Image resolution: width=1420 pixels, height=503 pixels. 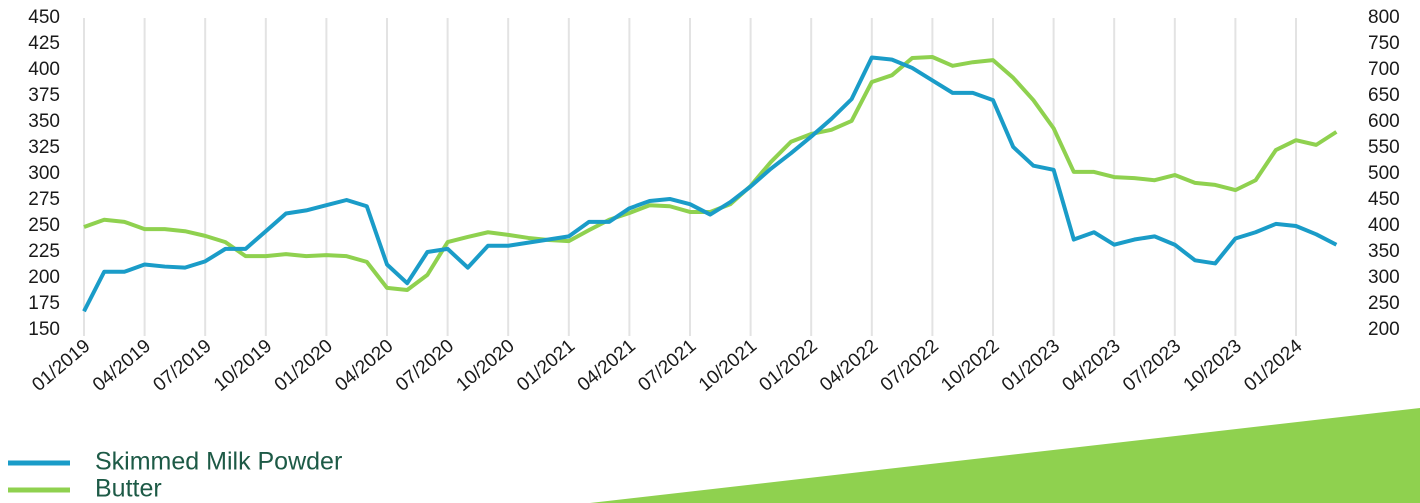 What do you see at coordinates (44, 303) in the screenshot?
I see `y-tick-label: 175` at bounding box center [44, 303].